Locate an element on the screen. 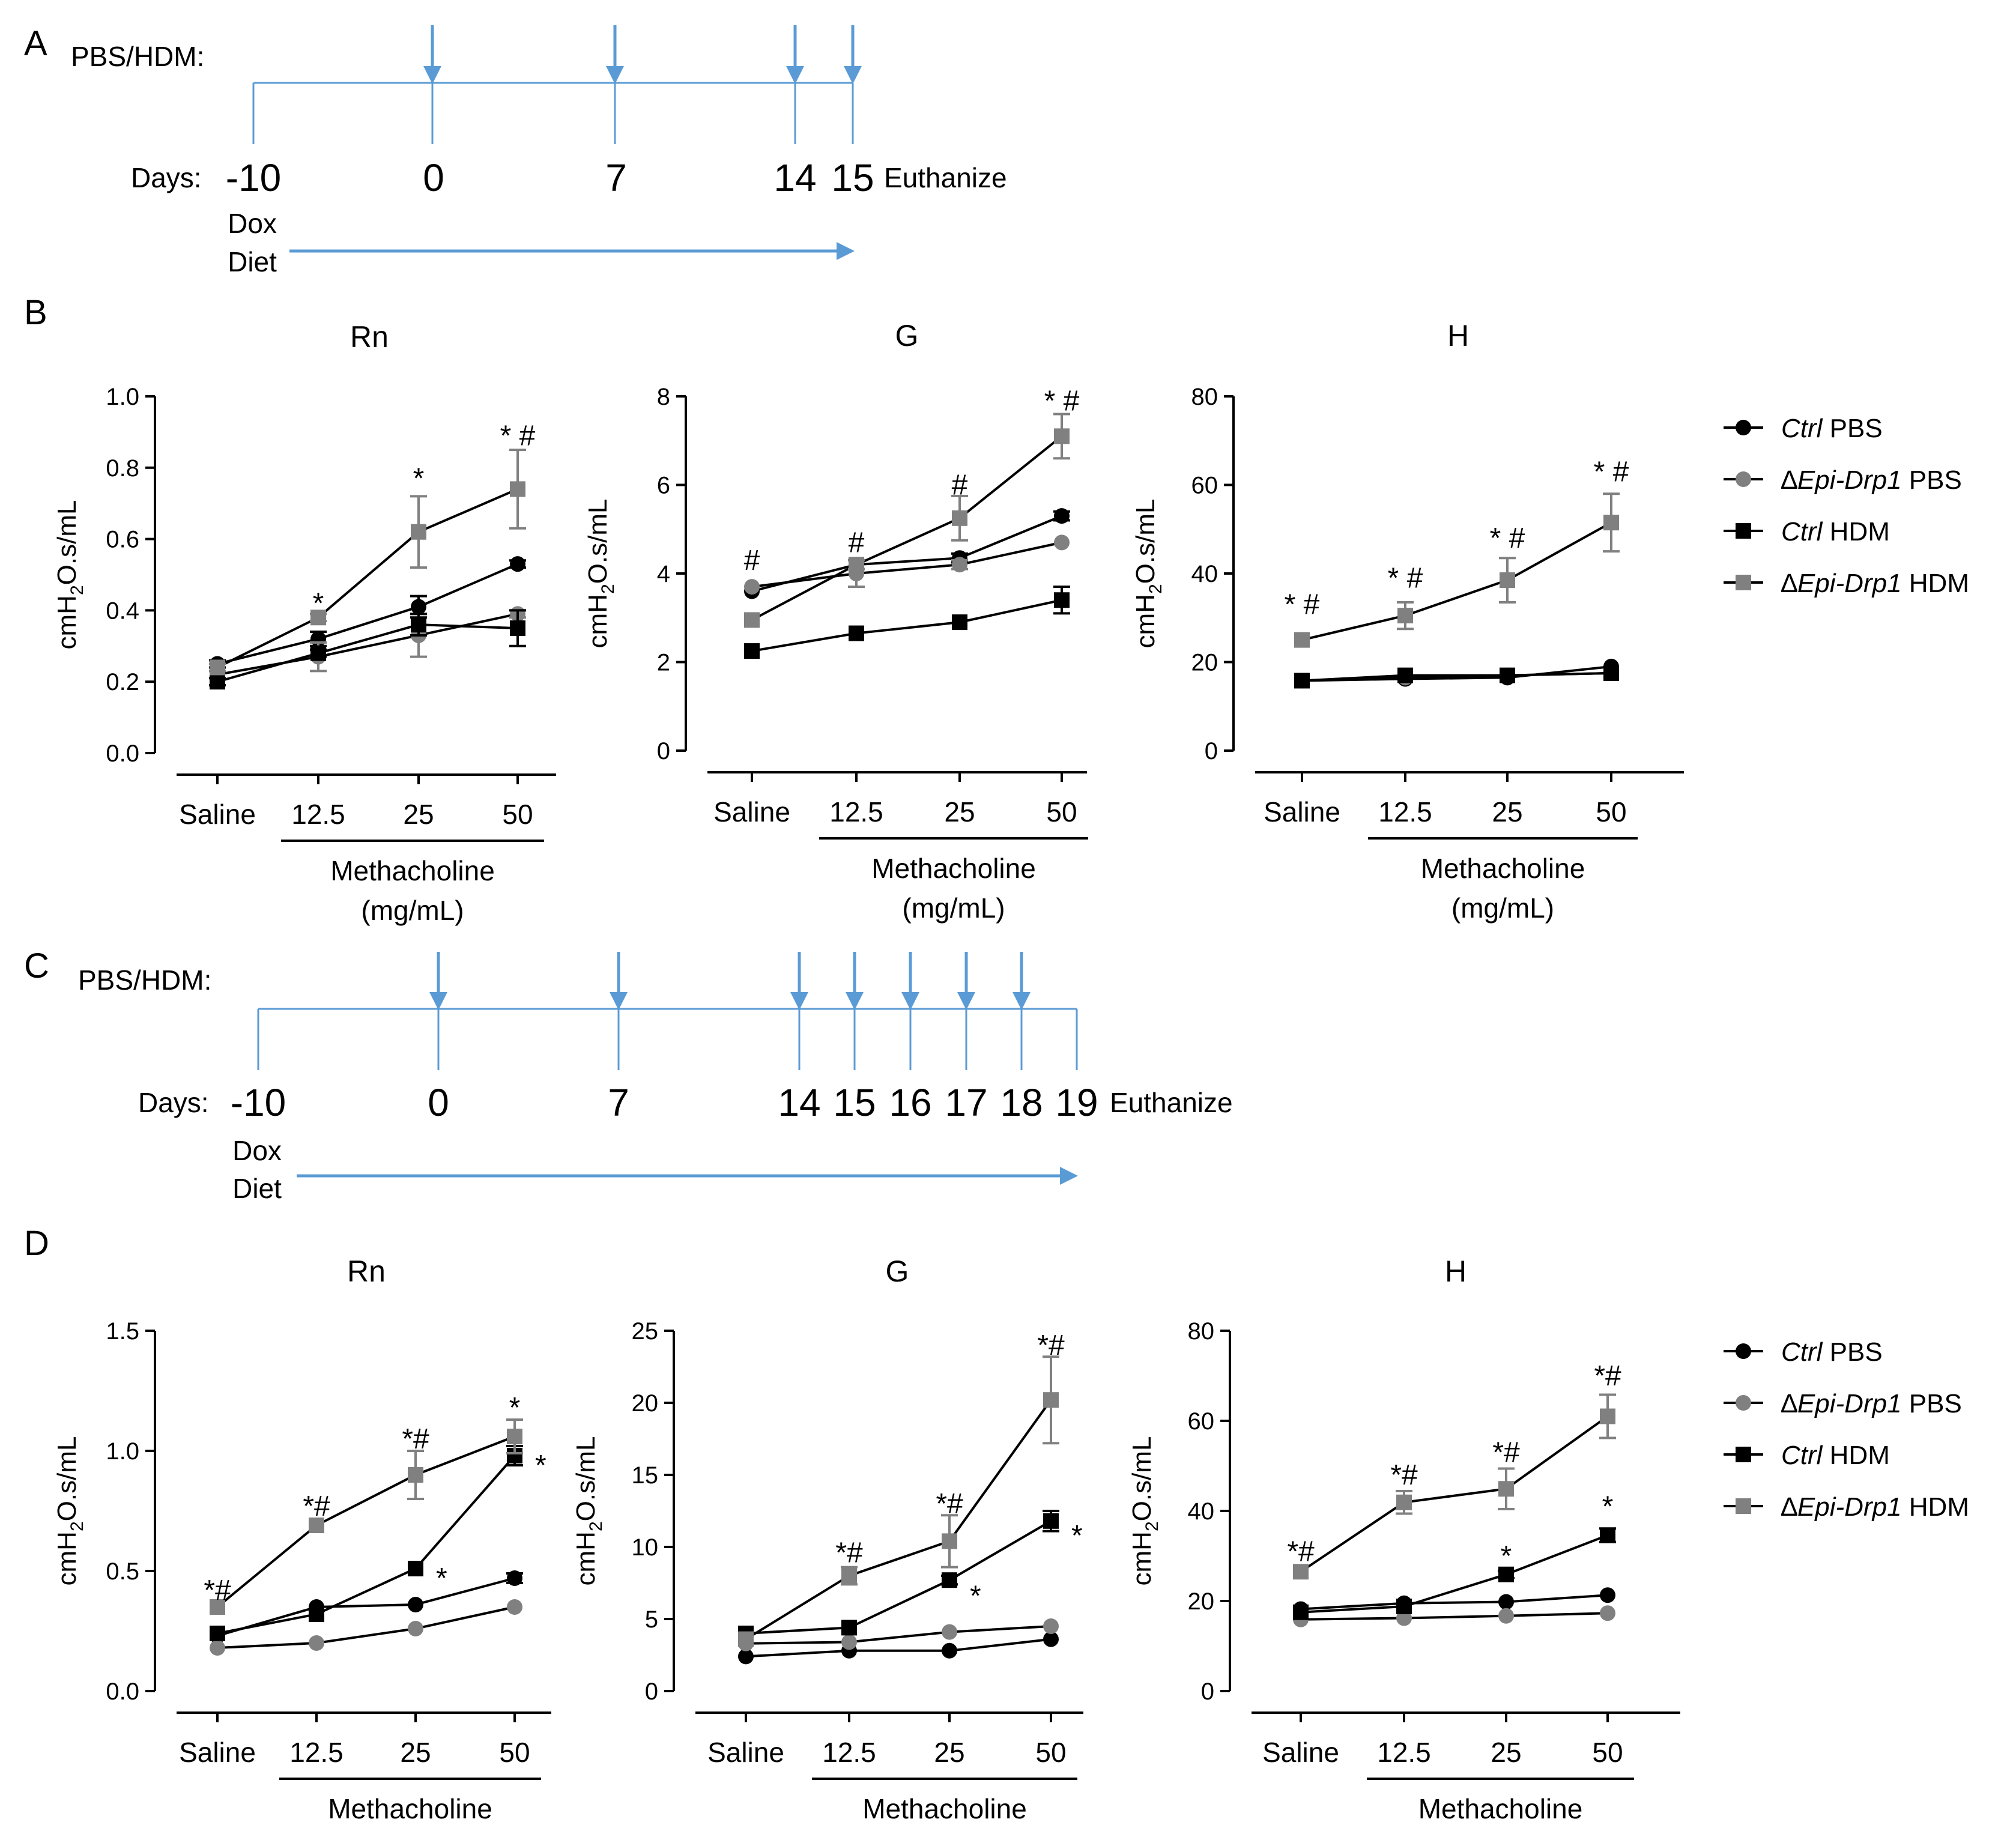 The width and height of the screenshot is (2016, 1837). legend-label: ∆Epi-Drp1 PBS is located at coordinates (1871, 480).